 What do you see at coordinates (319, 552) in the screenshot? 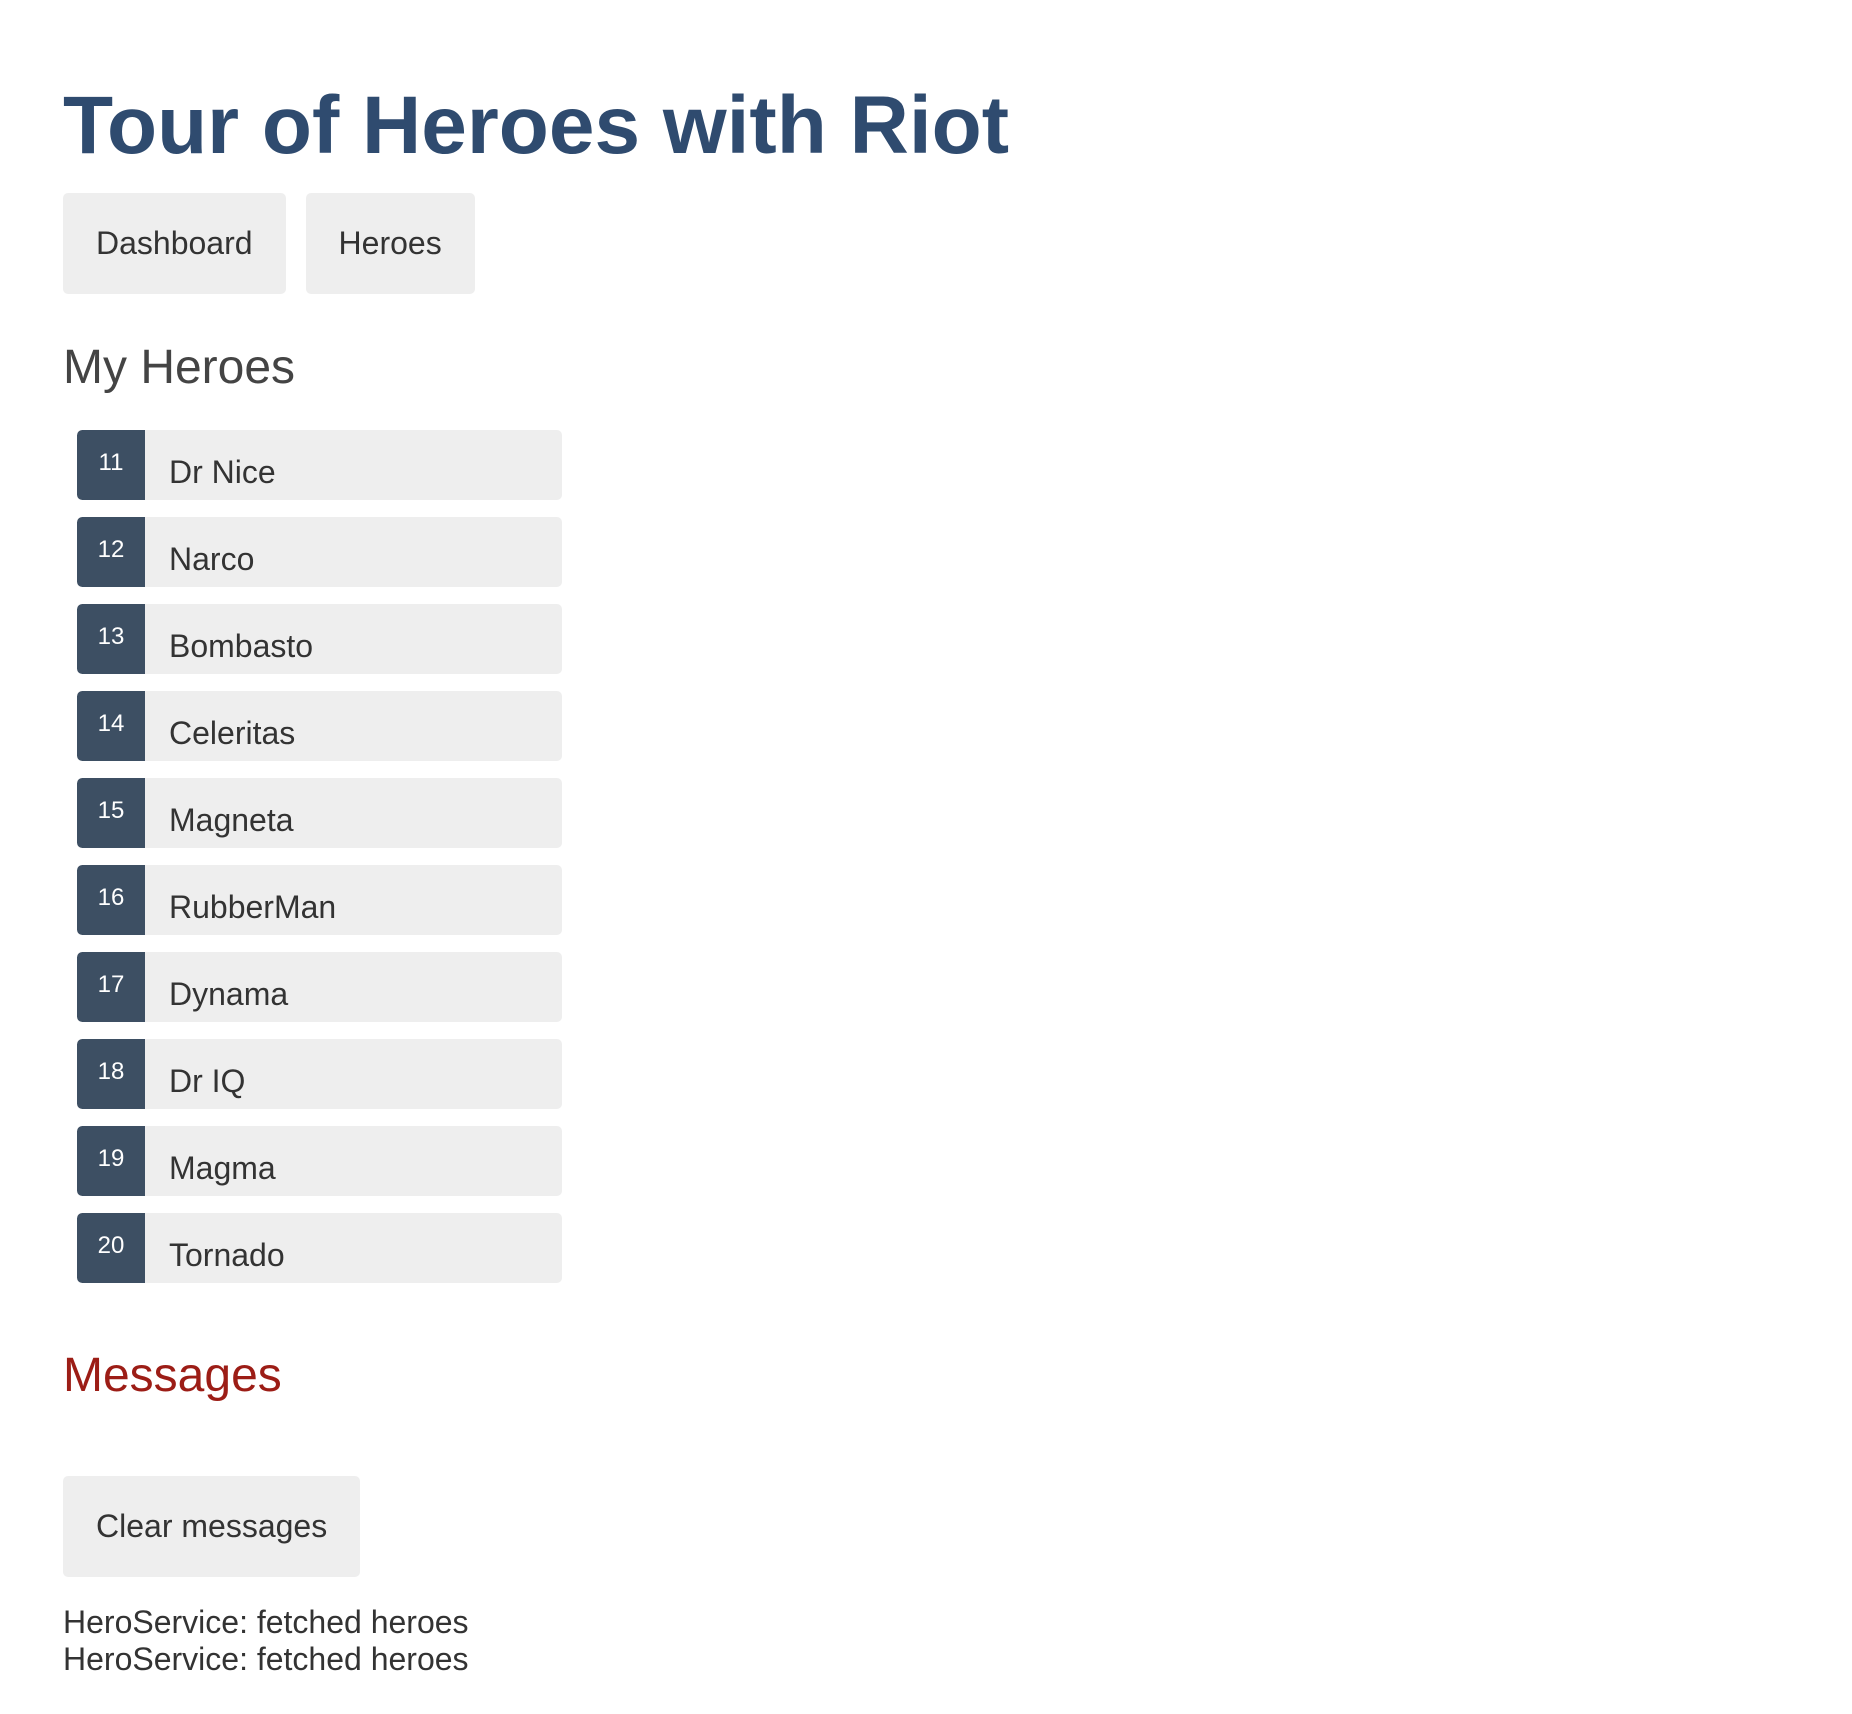
I see `hero-list-item: 12 Narco` at bounding box center [319, 552].